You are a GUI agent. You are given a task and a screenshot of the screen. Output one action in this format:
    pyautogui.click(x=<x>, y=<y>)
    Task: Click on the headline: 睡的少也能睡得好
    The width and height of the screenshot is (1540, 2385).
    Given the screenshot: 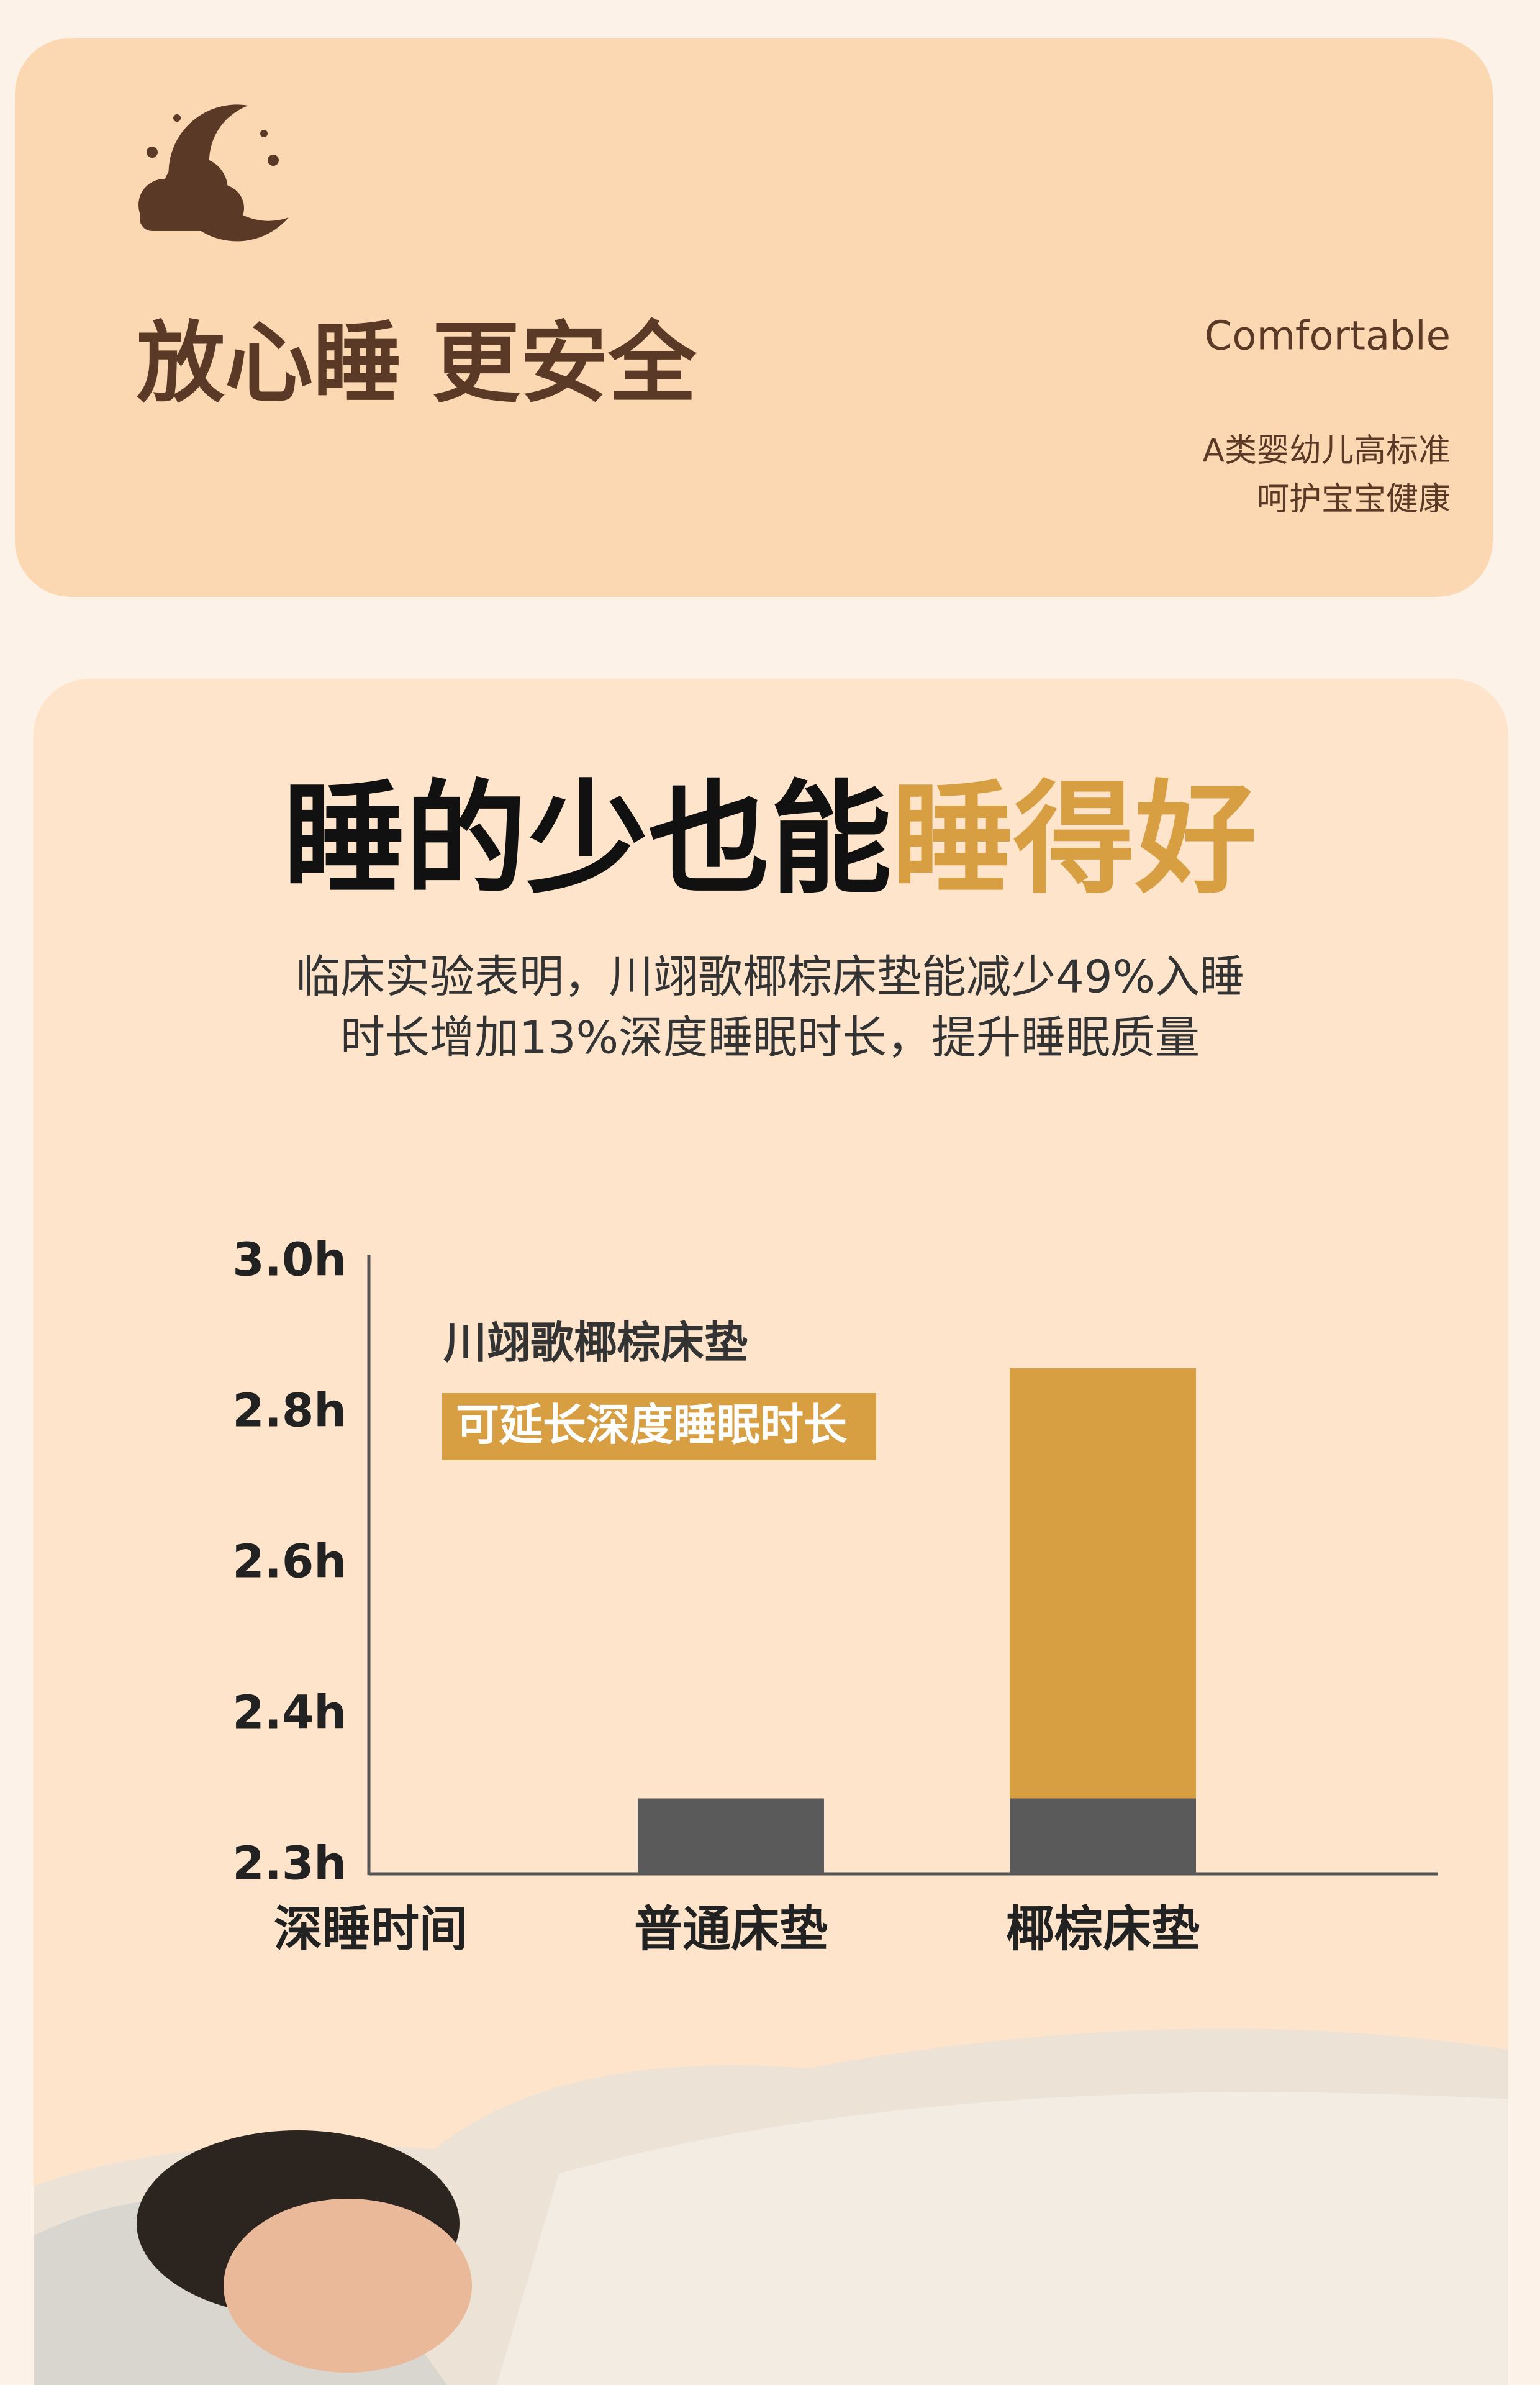 What is the action you would take?
    pyautogui.click(x=770, y=840)
    